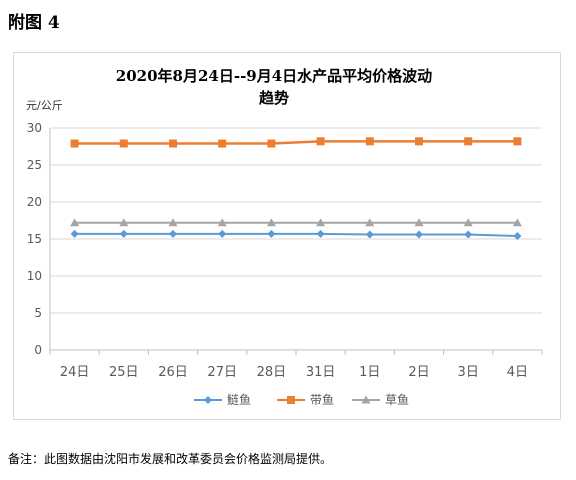 Image resolution: width=576 pixels, height=480 pixels. Describe the element at coordinates (34, 23) in the screenshot. I see `figure-label: 附图 4` at that location.